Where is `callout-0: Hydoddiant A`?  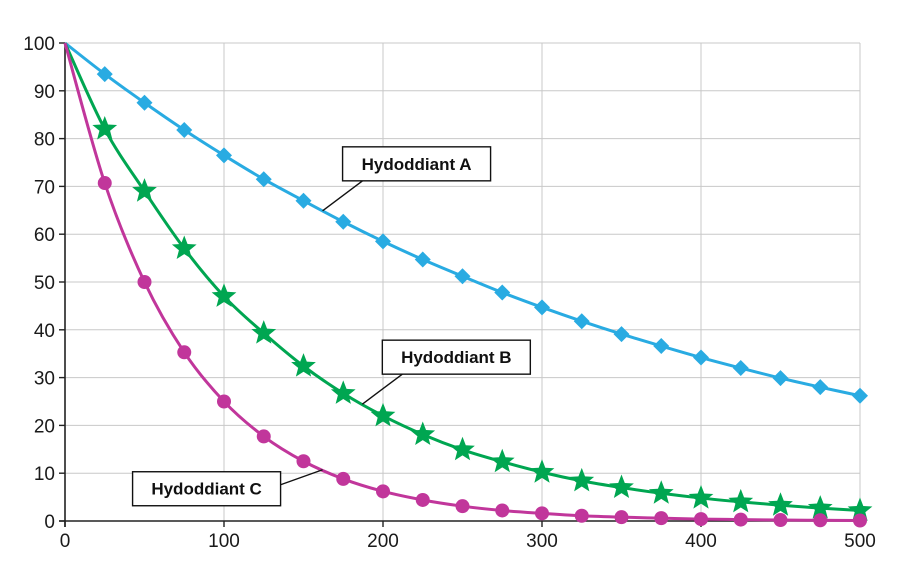
callout-0: Hydoddiant A is located at coordinates (407, 179).